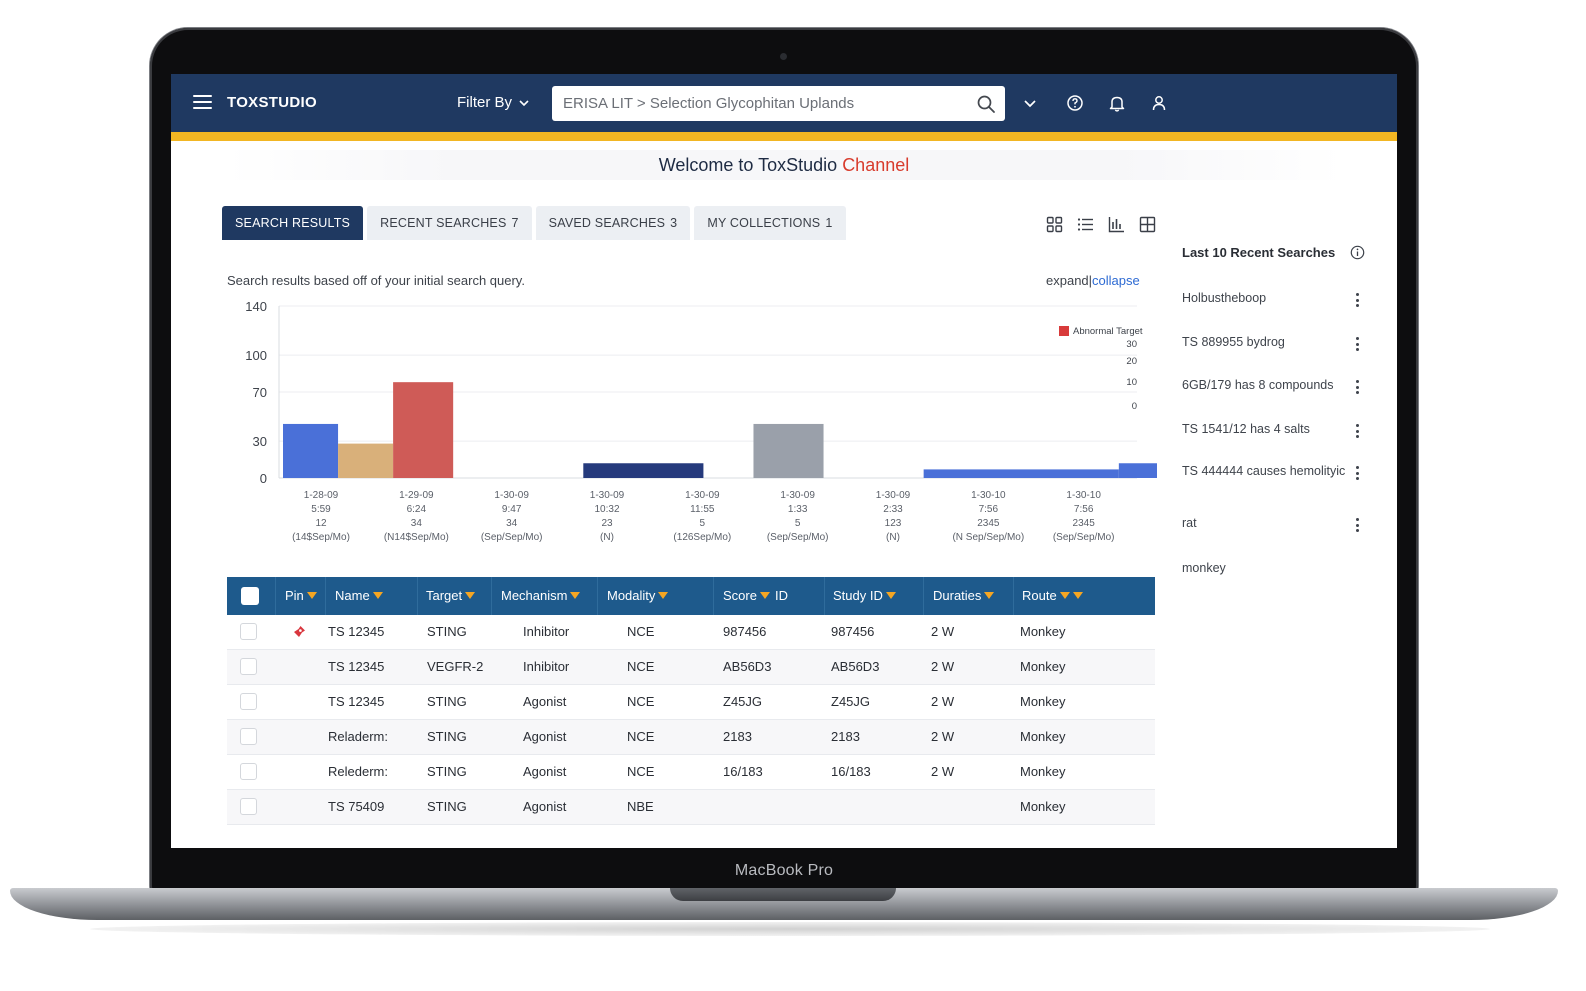  What do you see at coordinates (1116, 280) in the screenshot?
I see `collapse-link: collapse` at bounding box center [1116, 280].